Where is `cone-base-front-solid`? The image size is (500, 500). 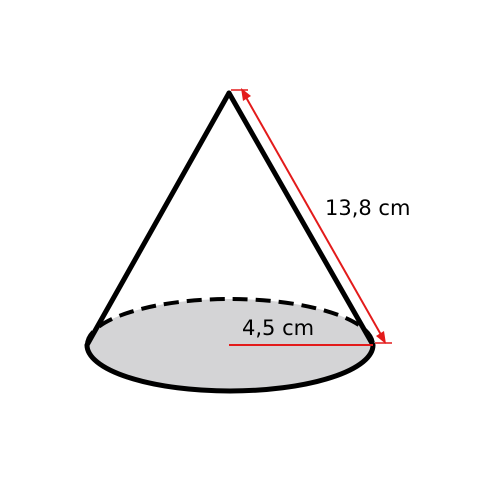 cone-base-front-solid is located at coordinates (230, 369).